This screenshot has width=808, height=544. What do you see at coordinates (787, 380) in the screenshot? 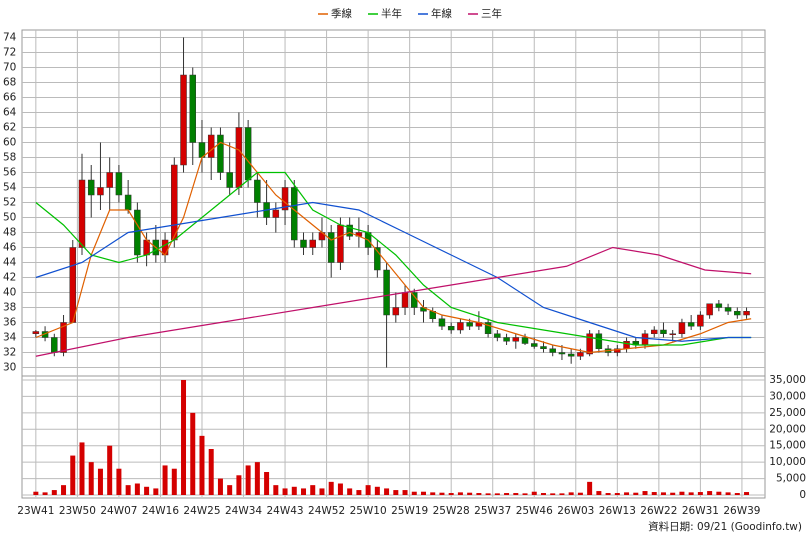
I see `y2-tick-label: 35,000` at bounding box center [787, 380].